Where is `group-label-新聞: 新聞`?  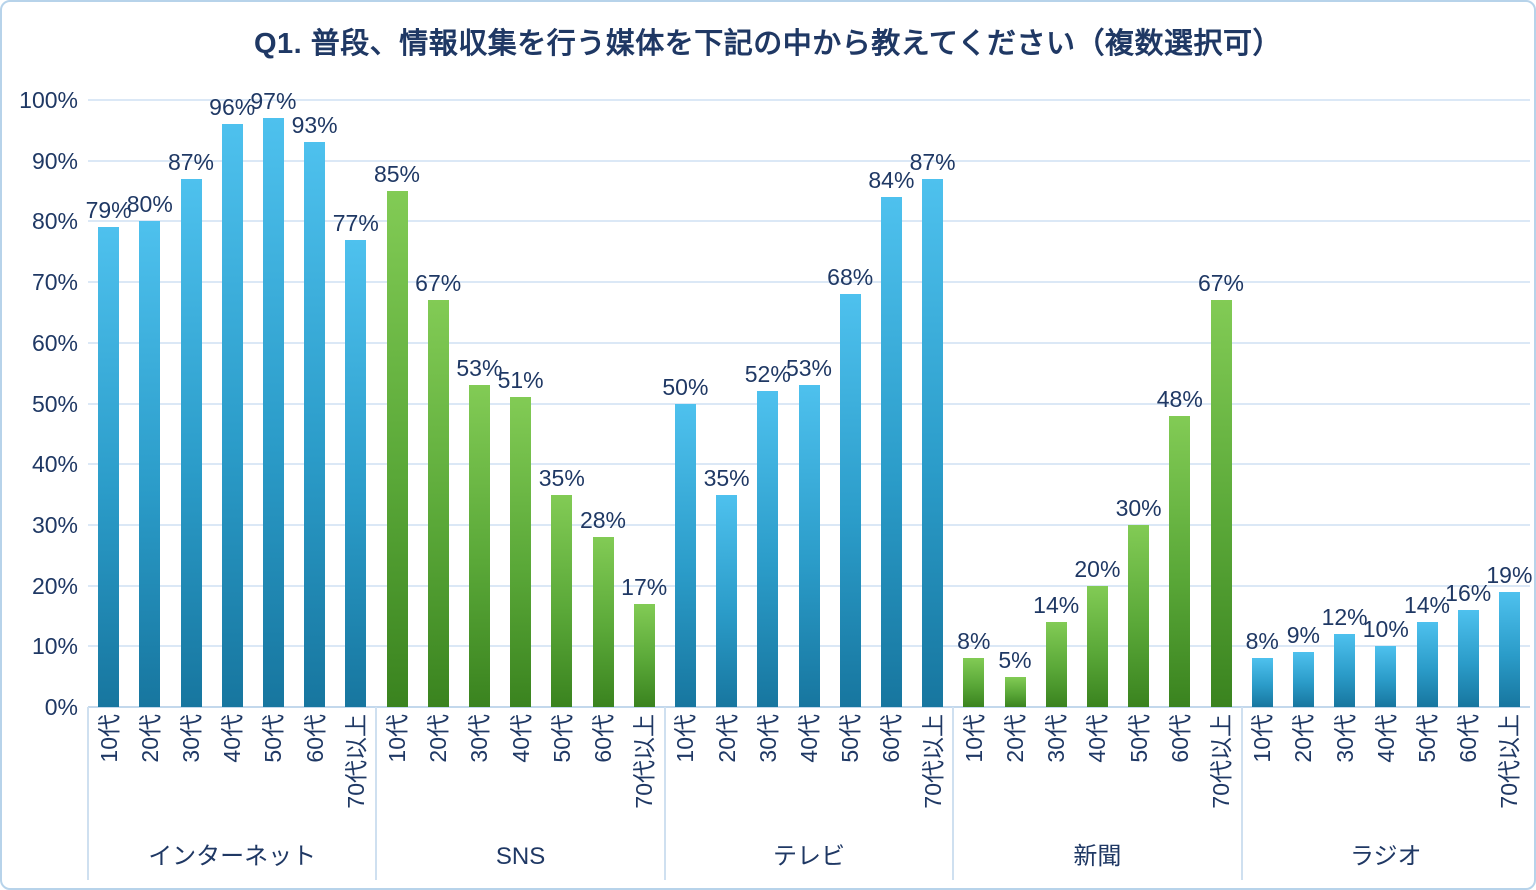
group-label-新聞: 新聞 is located at coordinates (1097, 856).